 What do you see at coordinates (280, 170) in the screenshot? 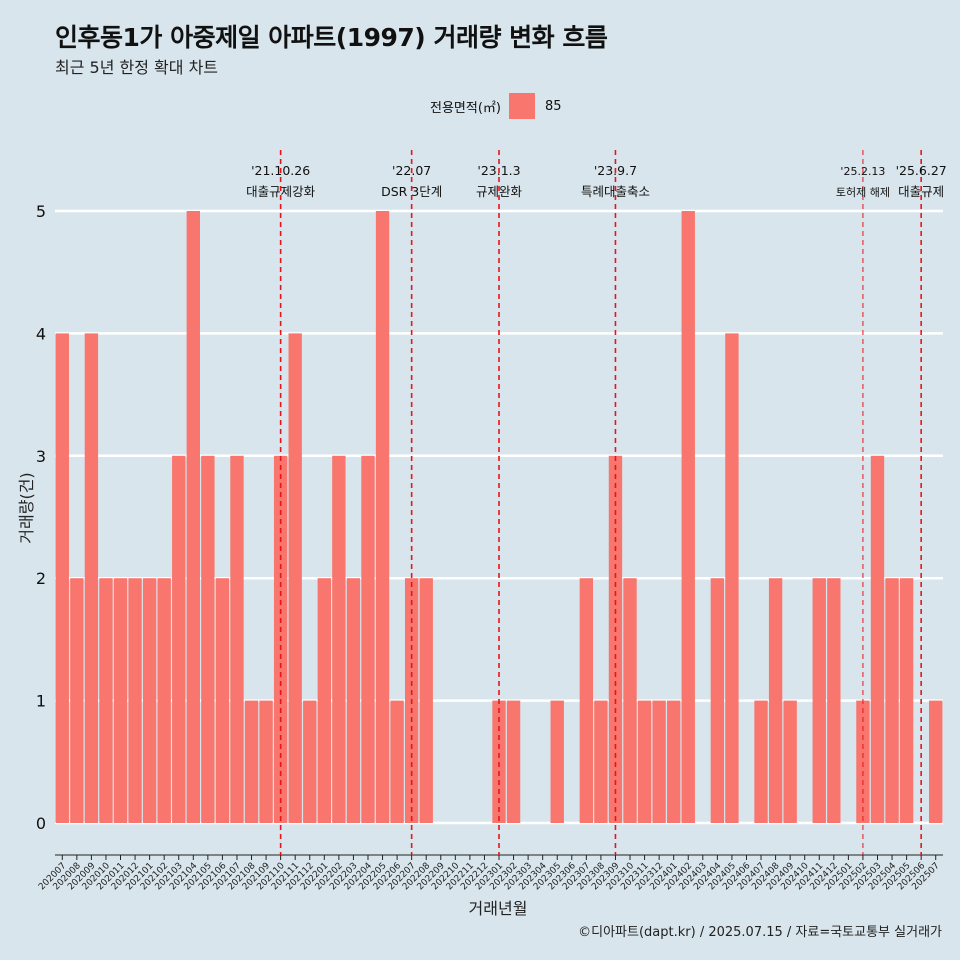
I see `event-date-label: '21.10.26` at bounding box center [280, 170].